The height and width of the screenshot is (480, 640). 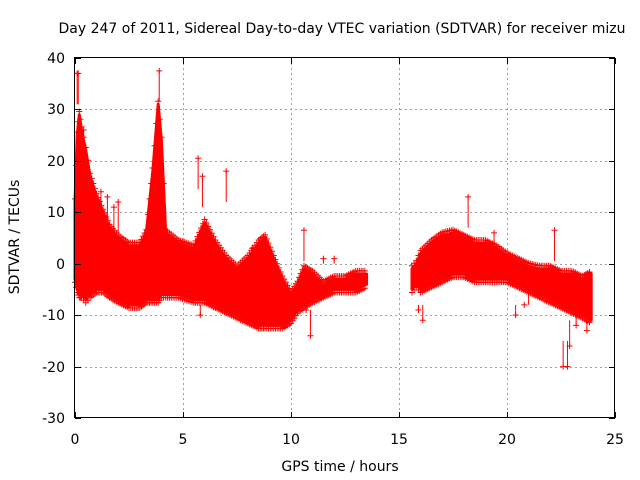 What do you see at coordinates (60, 265) in the screenshot?
I see `y-tick-label: 0` at bounding box center [60, 265].